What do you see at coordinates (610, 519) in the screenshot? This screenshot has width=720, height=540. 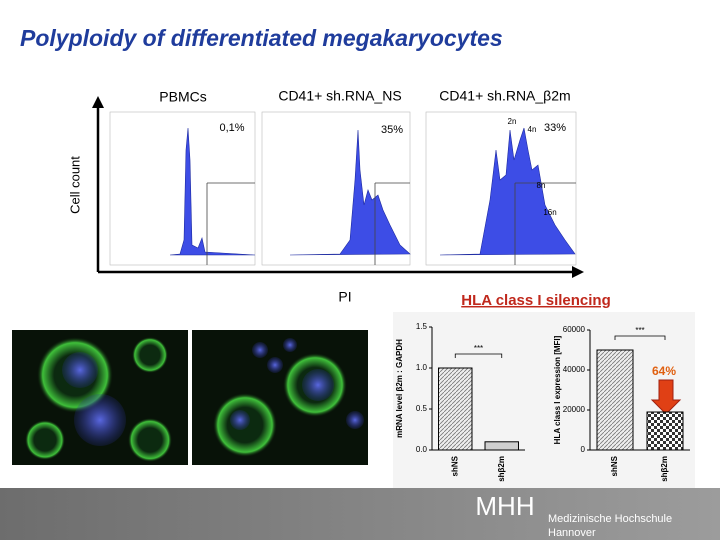 I see `institution: Medizinische Hochschule` at bounding box center [610, 519].